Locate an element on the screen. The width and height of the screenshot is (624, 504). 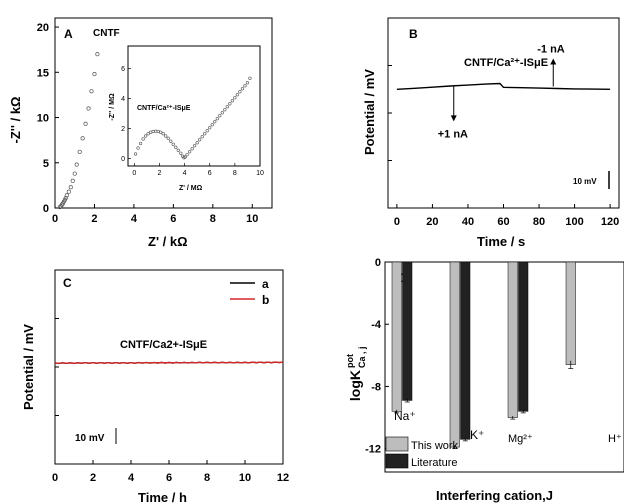
panel-d-ytick-label: -12 is located at coordinates (373, 450).